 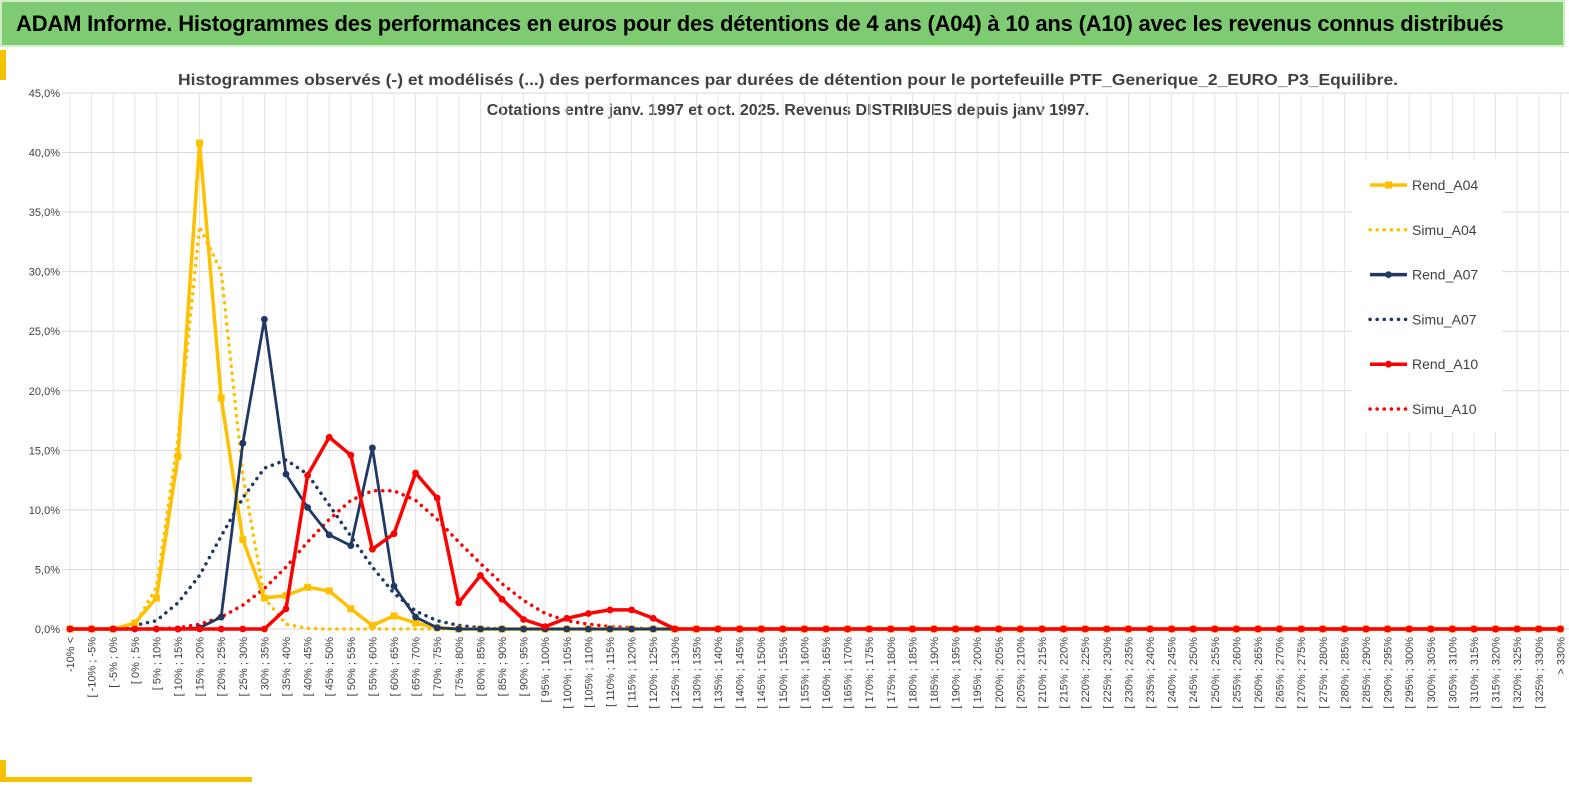 What do you see at coordinates (244, 667) in the screenshot?
I see `x-tick-label: [ 25% ; 30%` at bounding box center [244, 667].